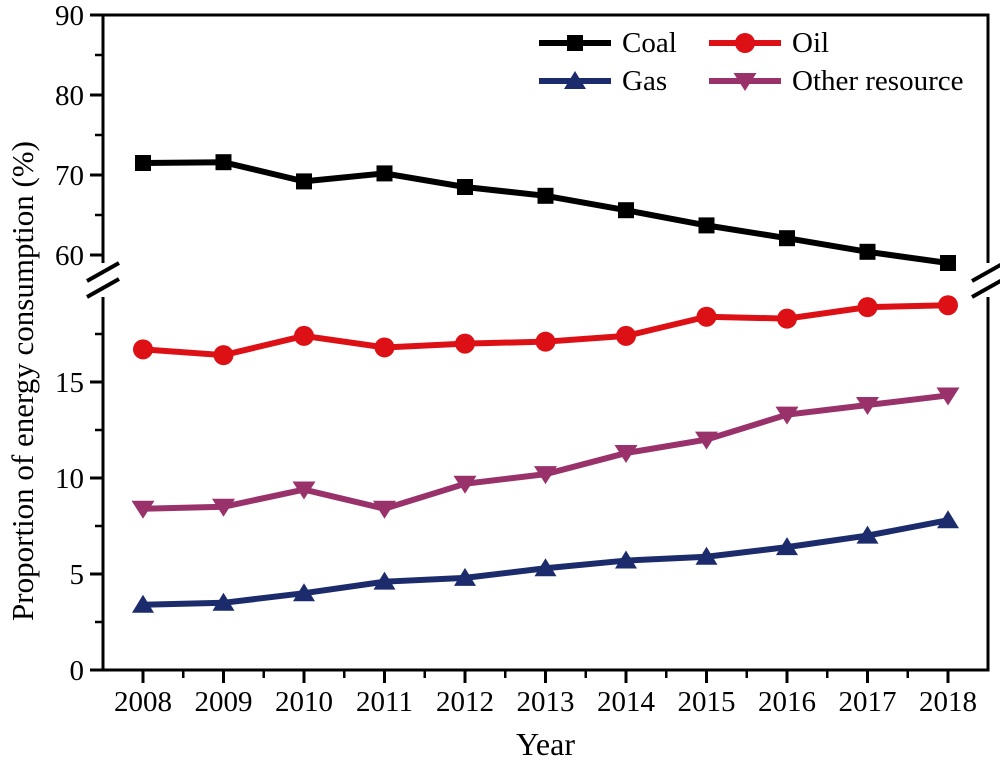 This screenshot has height=765, width=1000. Describe the element at coordinates (878, 80) in the screenshot. I see `legend-label-other-resource: Other resource` at that location.